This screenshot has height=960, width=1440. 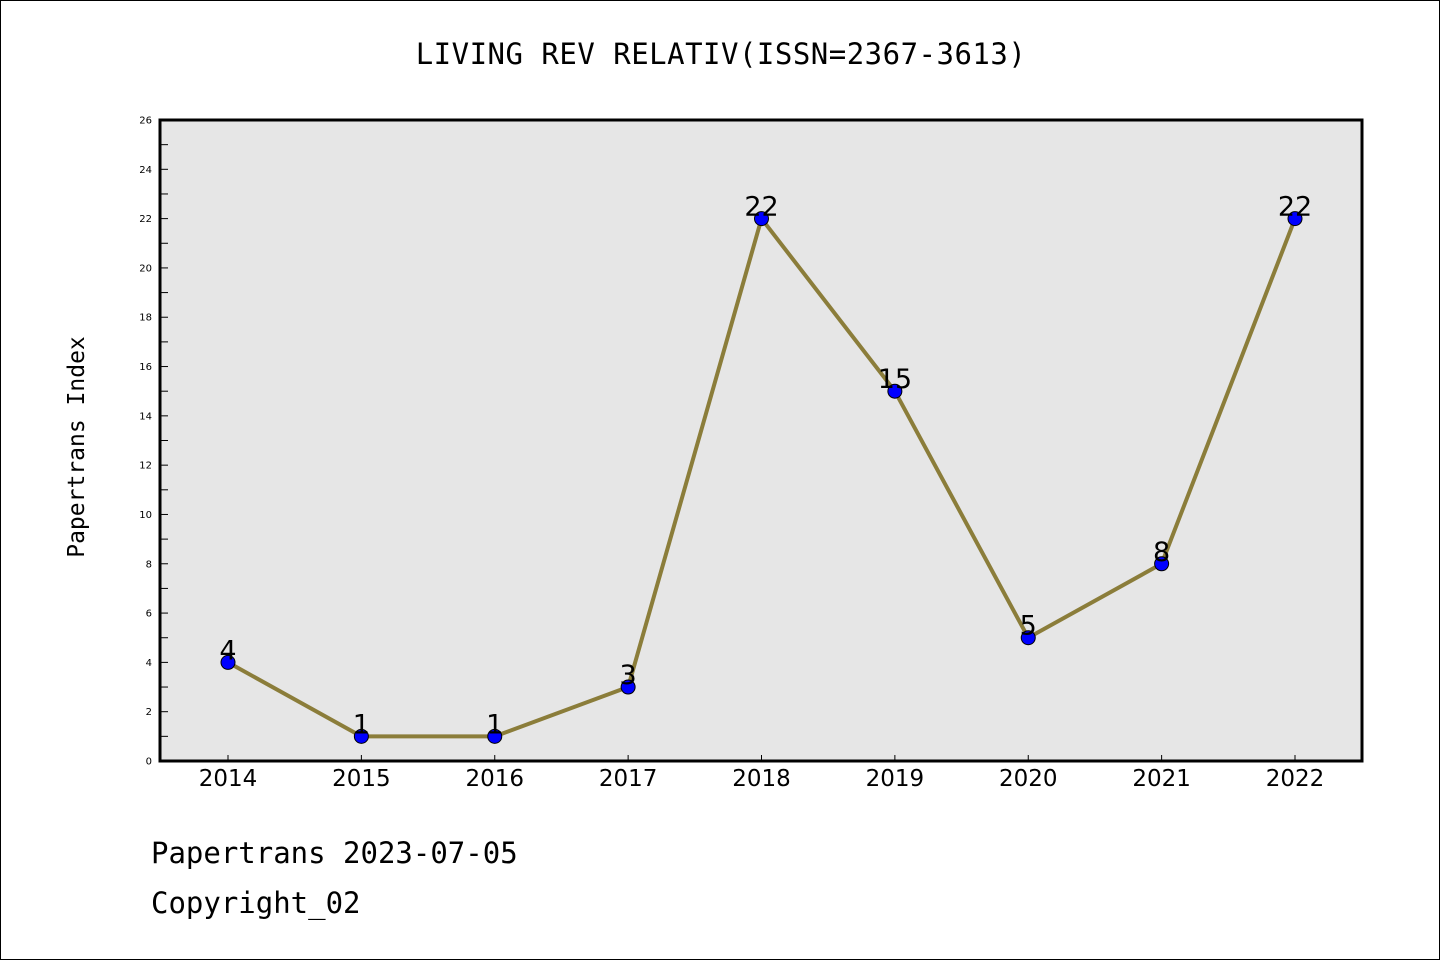 I want to click on y-tick-label: 10, so click(x=145, y=515).